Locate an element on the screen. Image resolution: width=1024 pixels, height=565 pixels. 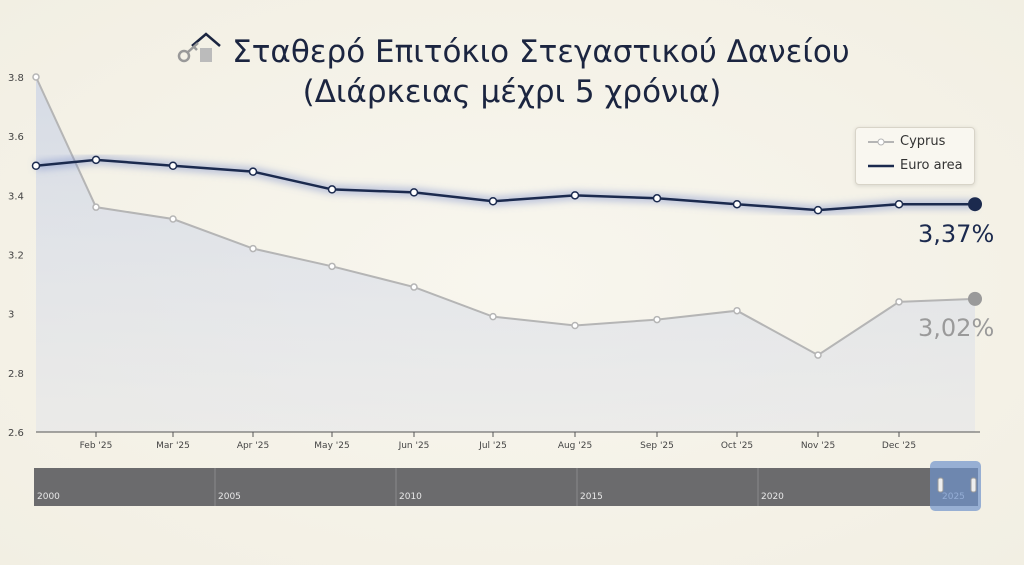
navigator-track is located at coordinates (506, 487).